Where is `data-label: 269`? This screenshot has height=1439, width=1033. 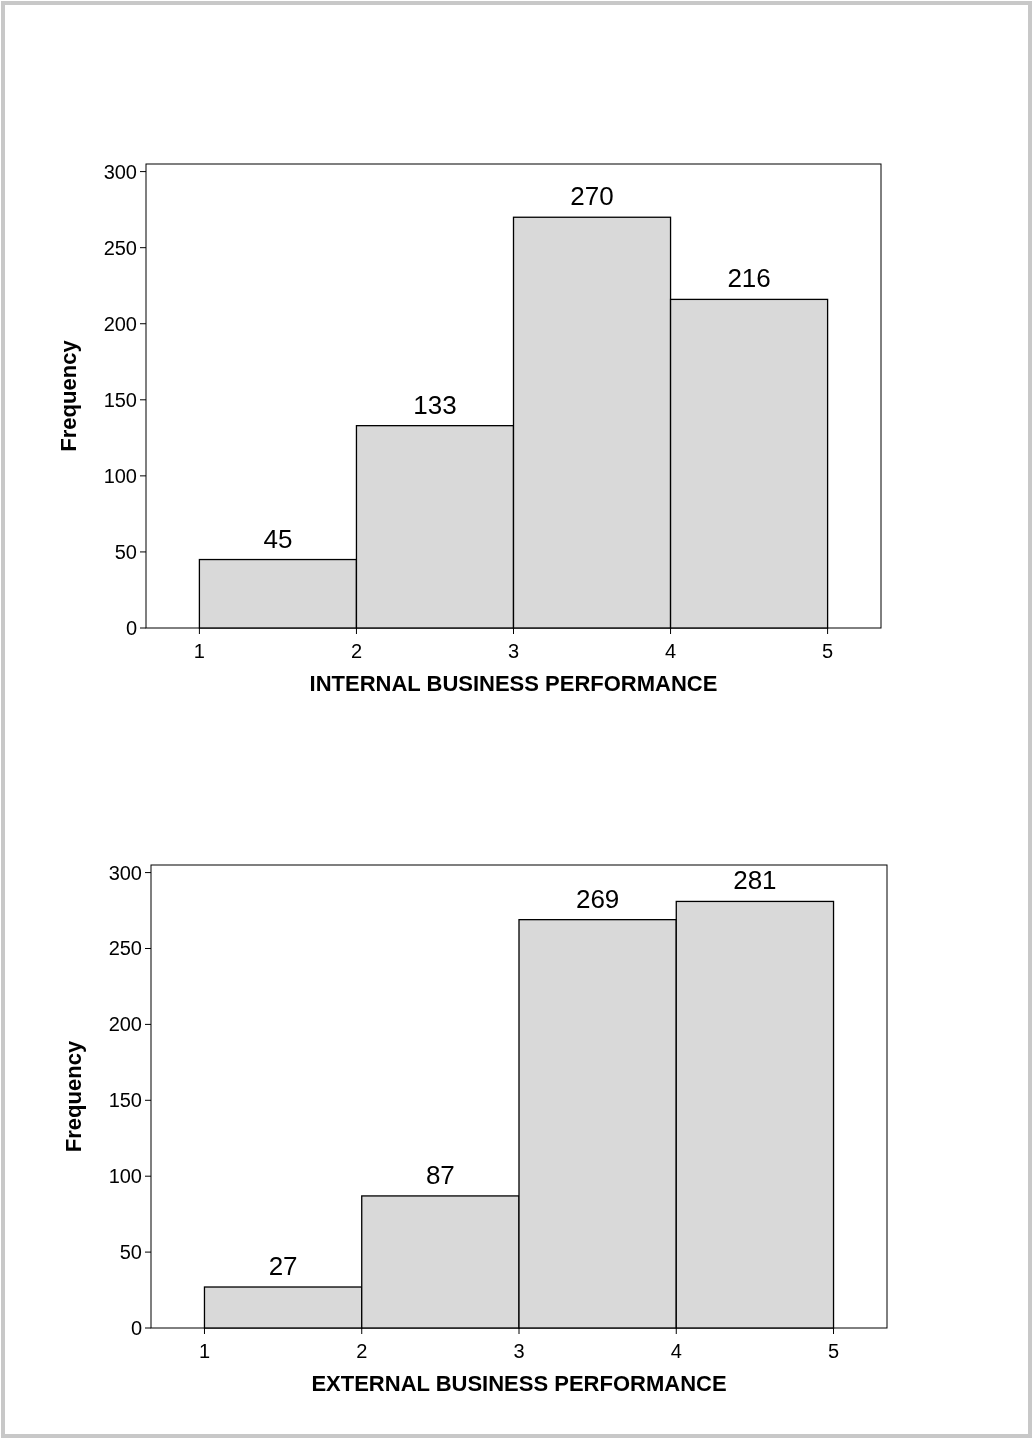 data-label: 269 is located at coordinates (597, 898).